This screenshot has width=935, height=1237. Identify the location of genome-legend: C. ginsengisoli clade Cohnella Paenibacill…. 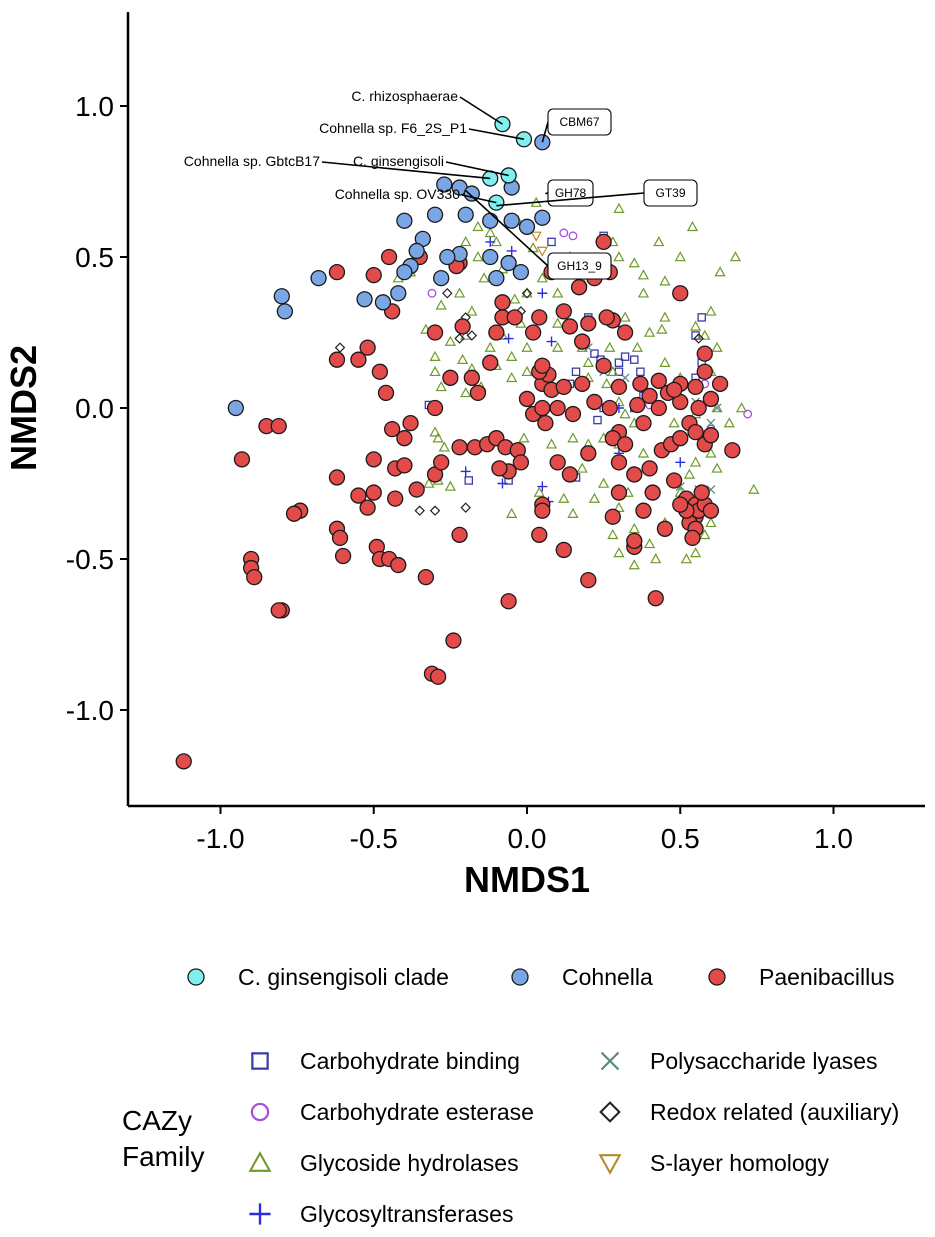
(541, 977).